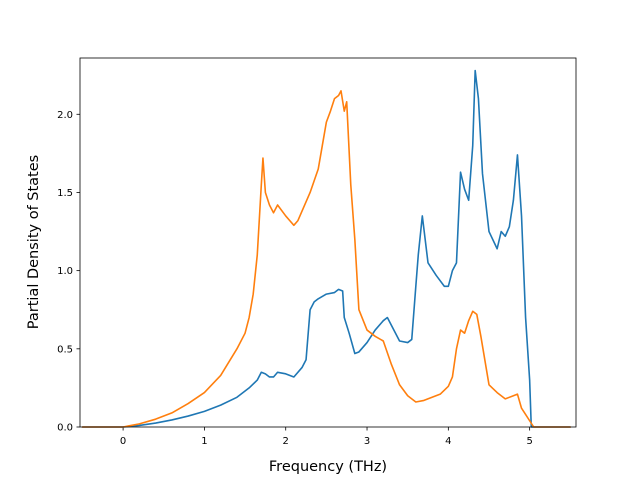  I want to click on y-tick-label: 0.0, so click(65, 428).